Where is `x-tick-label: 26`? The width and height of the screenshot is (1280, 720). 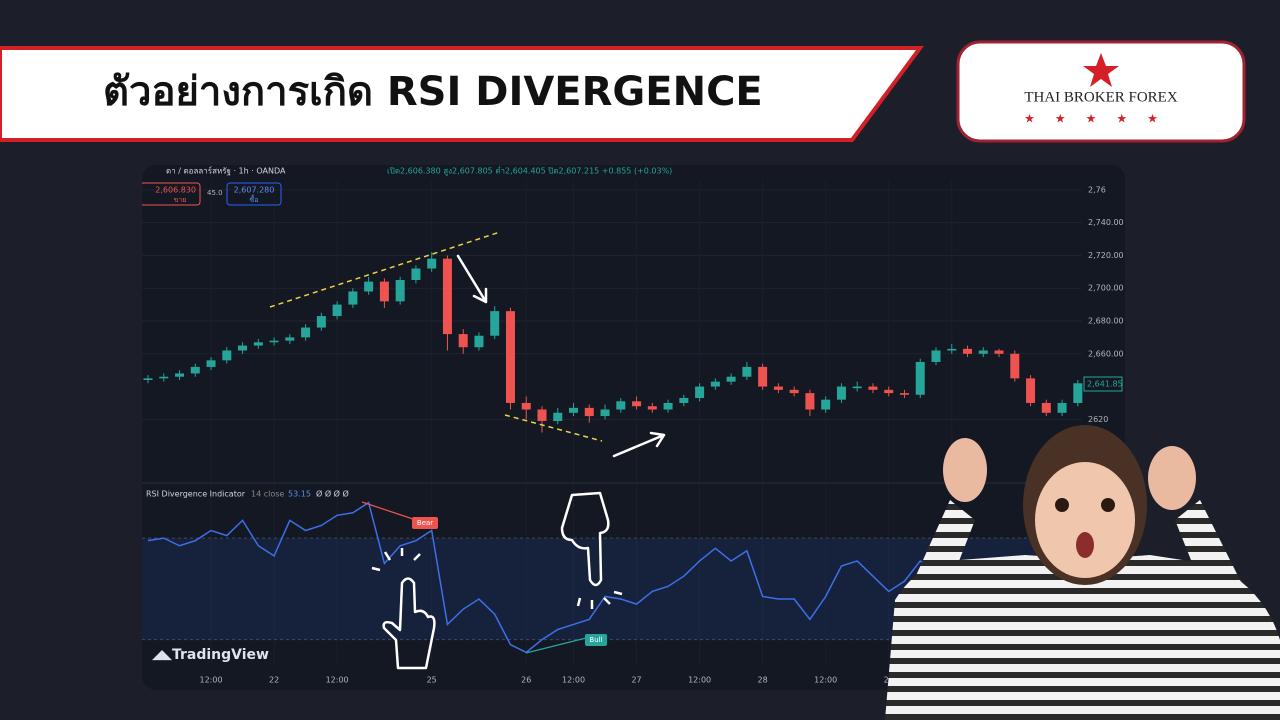 x-tick-label: 26 is located at coordinates (526, 680).